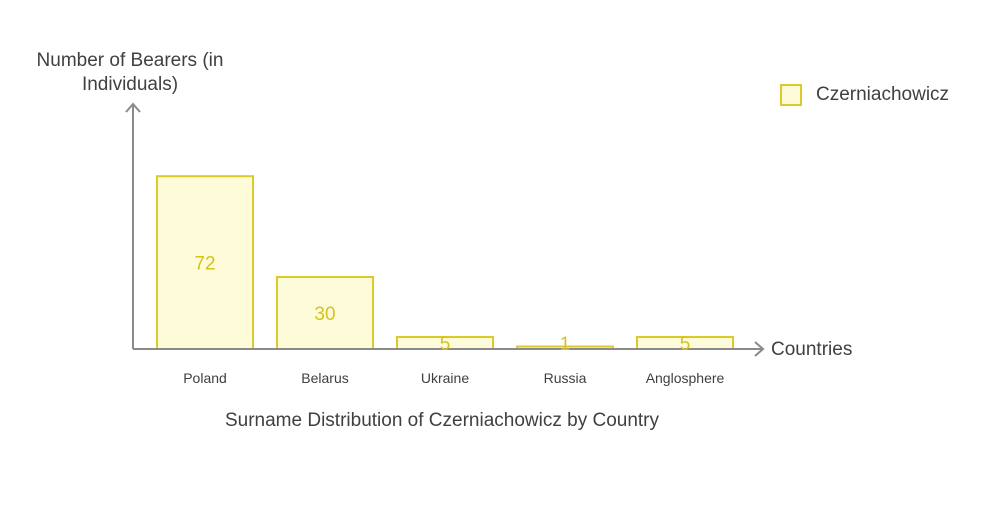  I want to click on y-axis-arrow-icon, so click(133, 107).